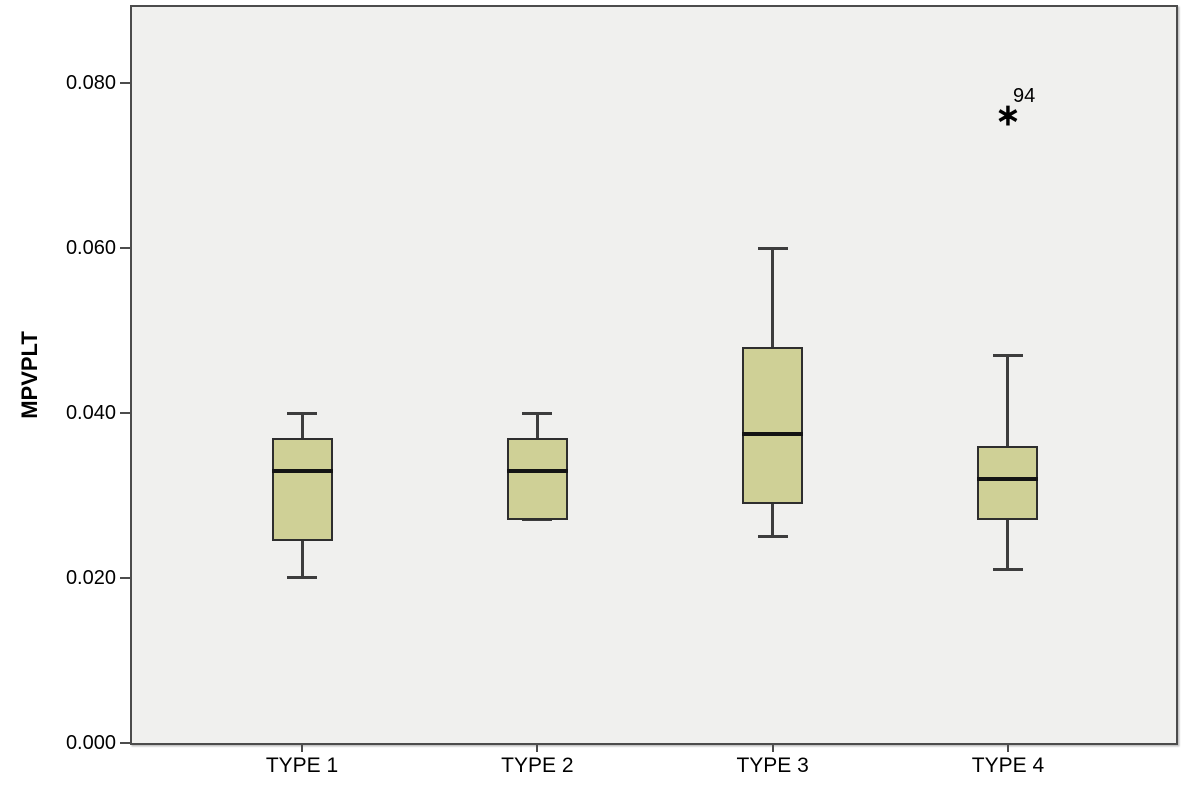  Describe the element at coordinates (90, 247) in the screenshot. I see `y-tick-label: 0.060` at that location.